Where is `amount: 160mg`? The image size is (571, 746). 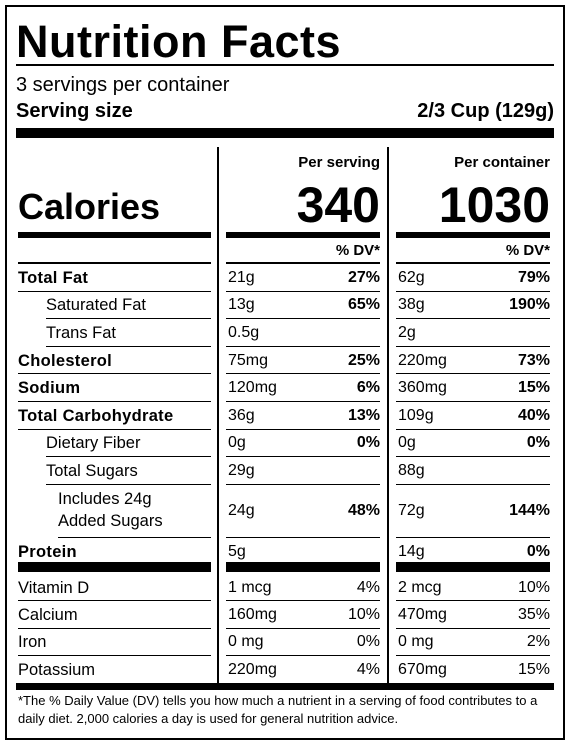
amount: 160mg is located at coordinates (252, 614).